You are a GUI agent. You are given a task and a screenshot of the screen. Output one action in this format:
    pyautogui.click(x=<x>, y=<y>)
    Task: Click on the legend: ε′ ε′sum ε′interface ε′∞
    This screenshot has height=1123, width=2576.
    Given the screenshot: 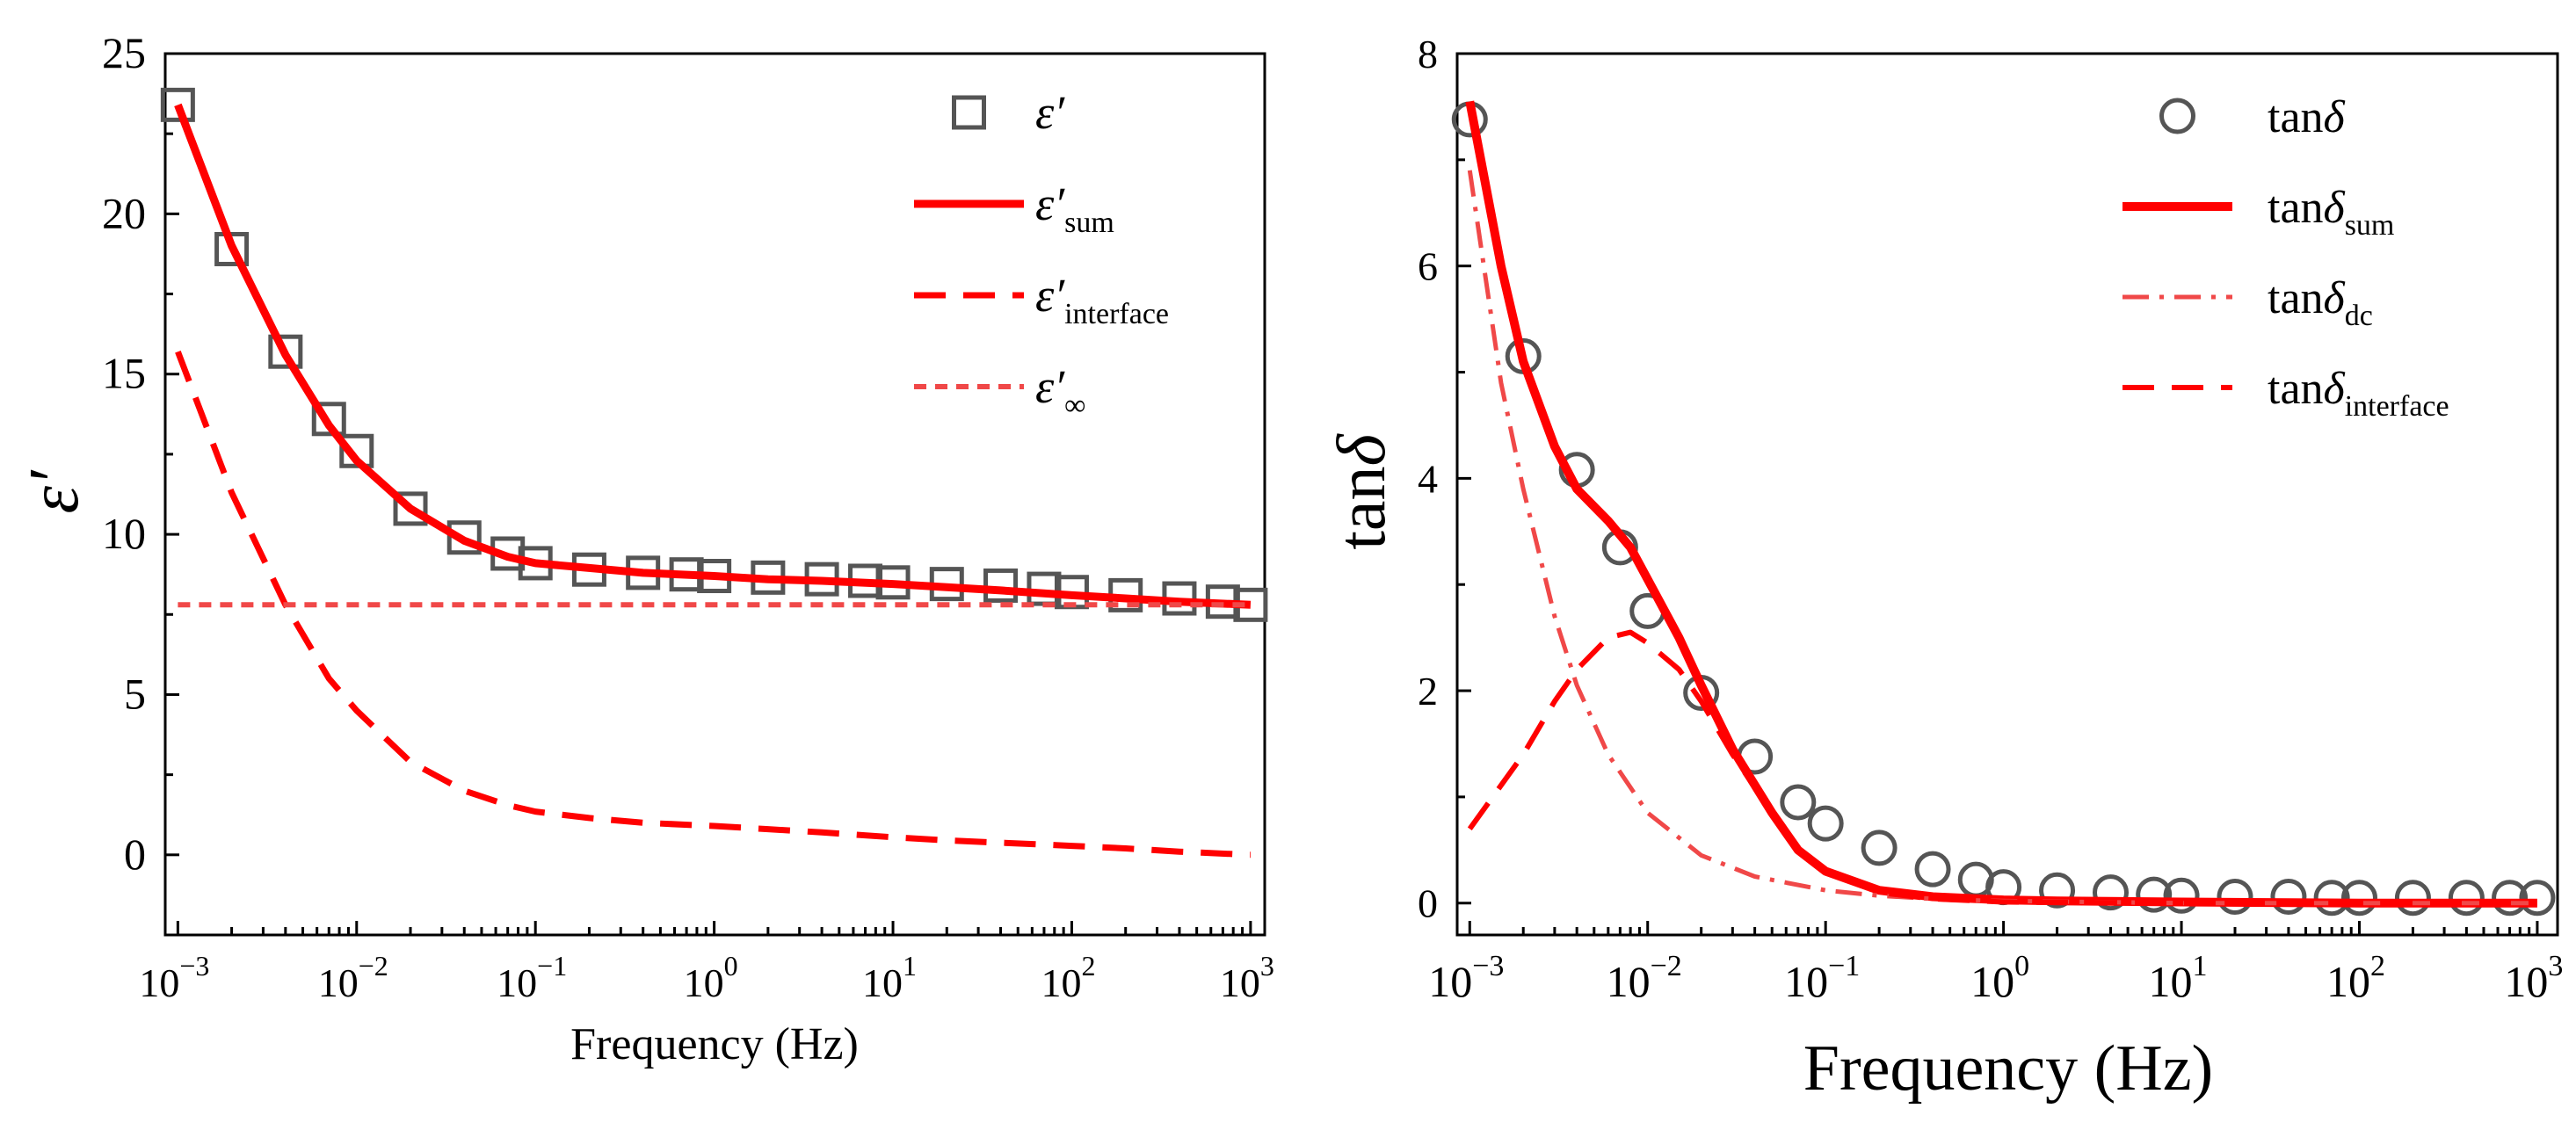 What is the action you would take?
    pyautogui.click(x=1041, y=254)
    